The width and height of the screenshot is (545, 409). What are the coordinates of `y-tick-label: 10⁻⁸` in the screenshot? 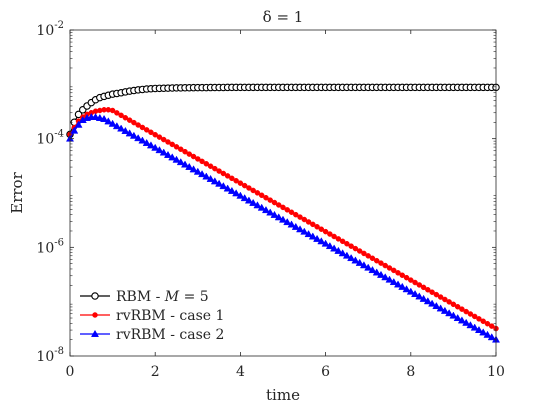 It's located at (50, 355).